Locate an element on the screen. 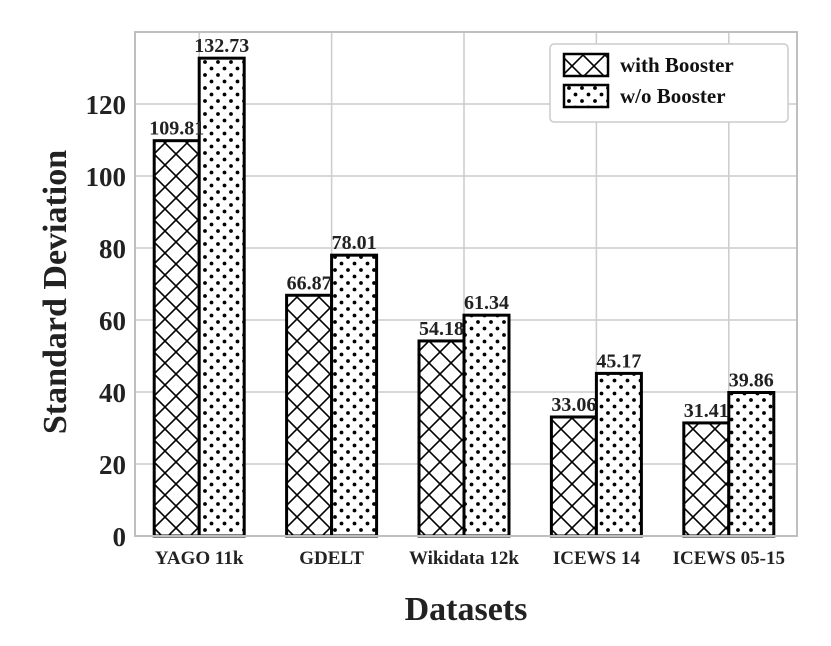 The height and width of the screenshot is (646, 831). data-label: 78.01 is located at coordinates (354, 243).